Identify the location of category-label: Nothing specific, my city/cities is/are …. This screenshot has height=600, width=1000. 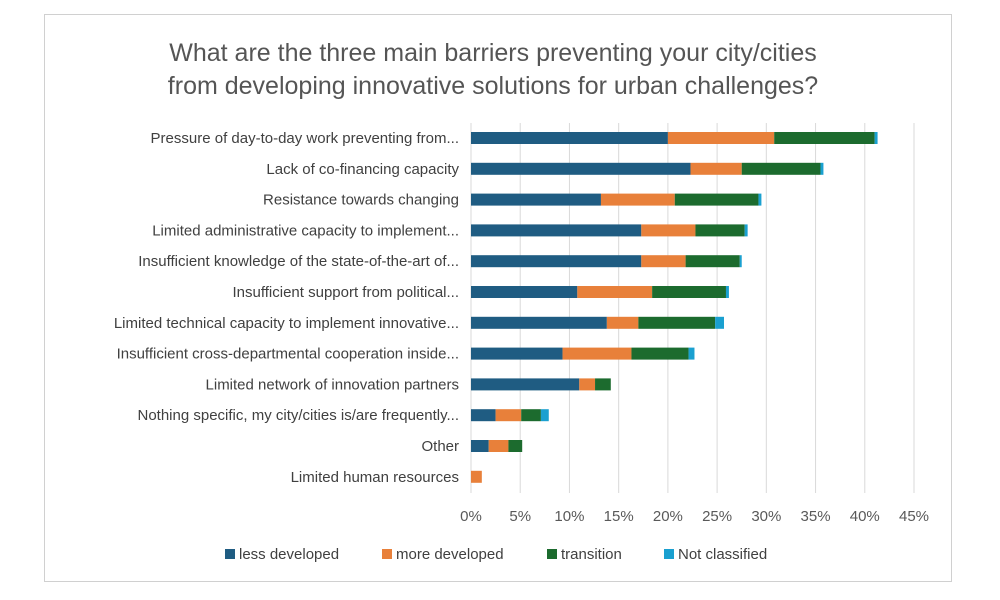
(298, 415).